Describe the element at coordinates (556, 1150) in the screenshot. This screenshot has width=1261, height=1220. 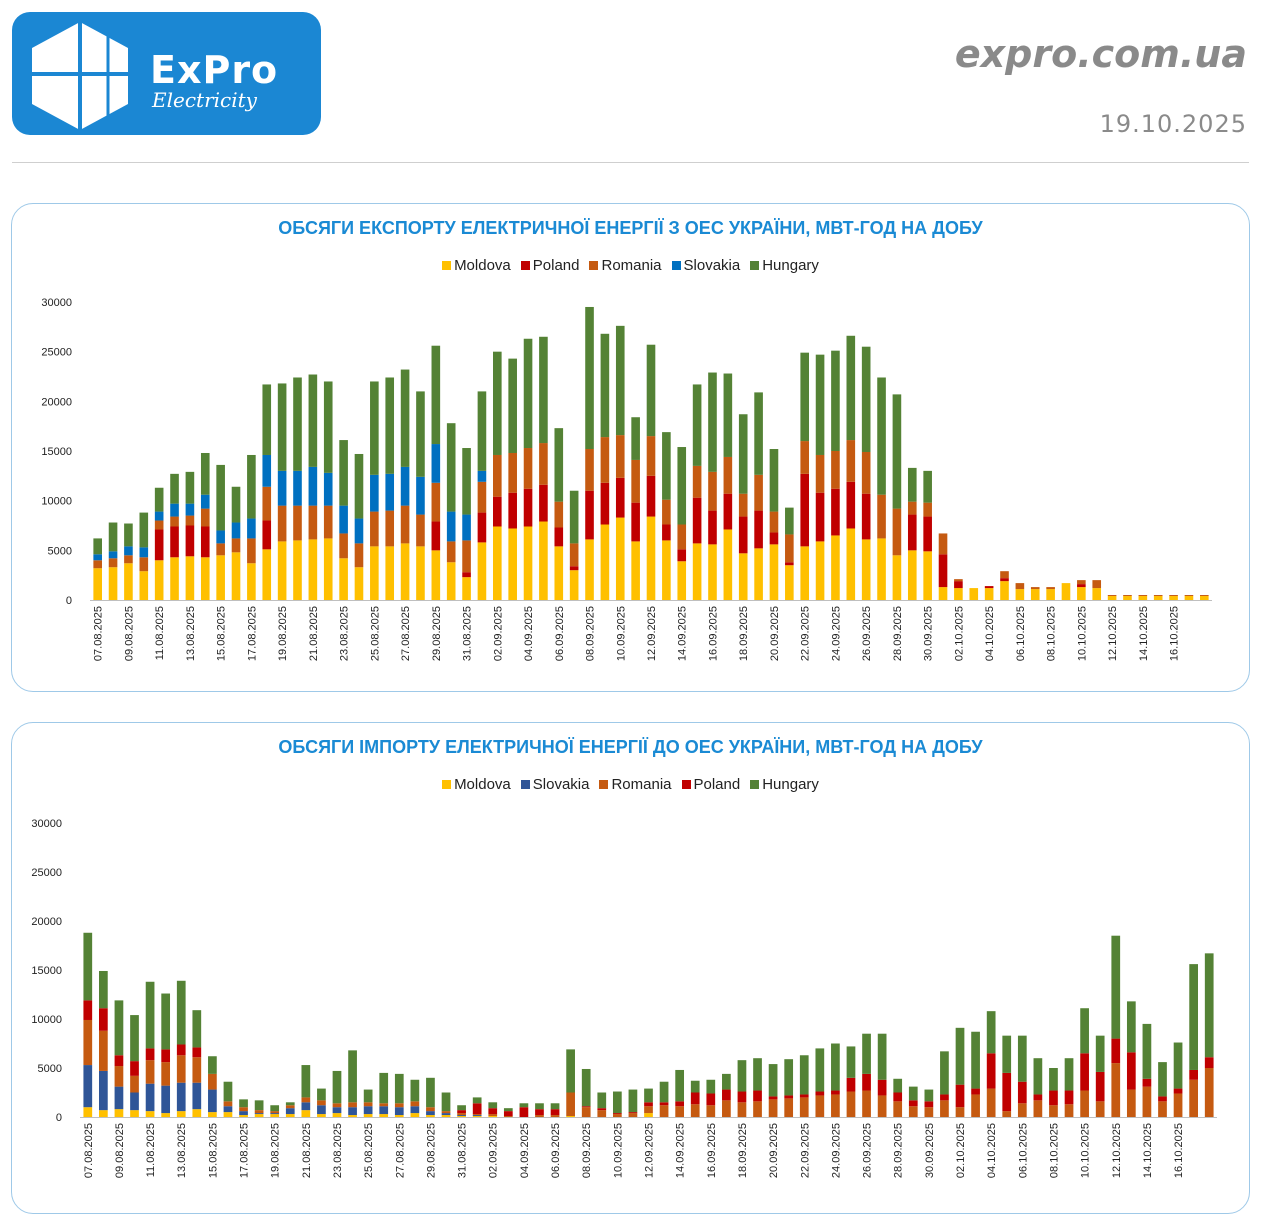
I see `x-tick-label: 06.09.2025` at that location.